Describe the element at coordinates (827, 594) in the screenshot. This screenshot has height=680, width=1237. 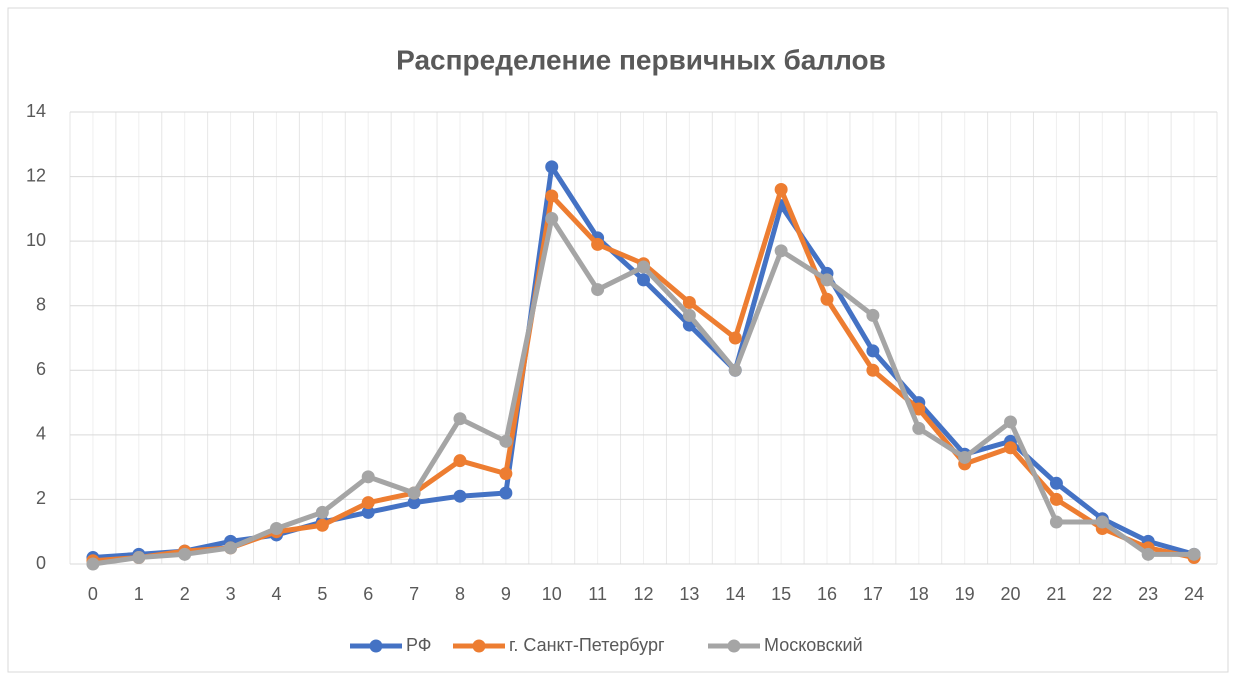
I see `x-tick-label: 16` at that location.